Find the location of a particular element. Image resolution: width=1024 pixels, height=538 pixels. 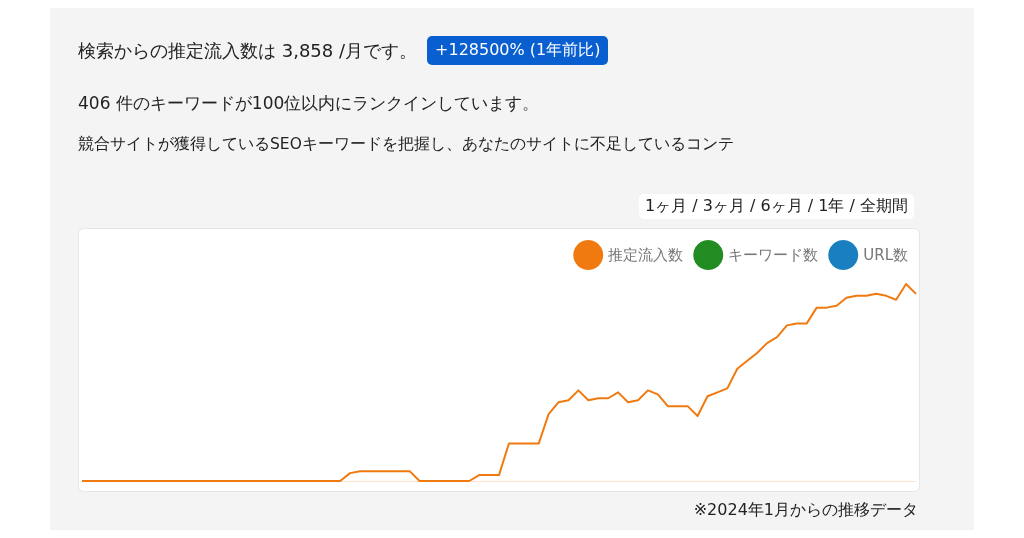

text: ※2024年1月からの推移データ is located at coordinates (805, 510).